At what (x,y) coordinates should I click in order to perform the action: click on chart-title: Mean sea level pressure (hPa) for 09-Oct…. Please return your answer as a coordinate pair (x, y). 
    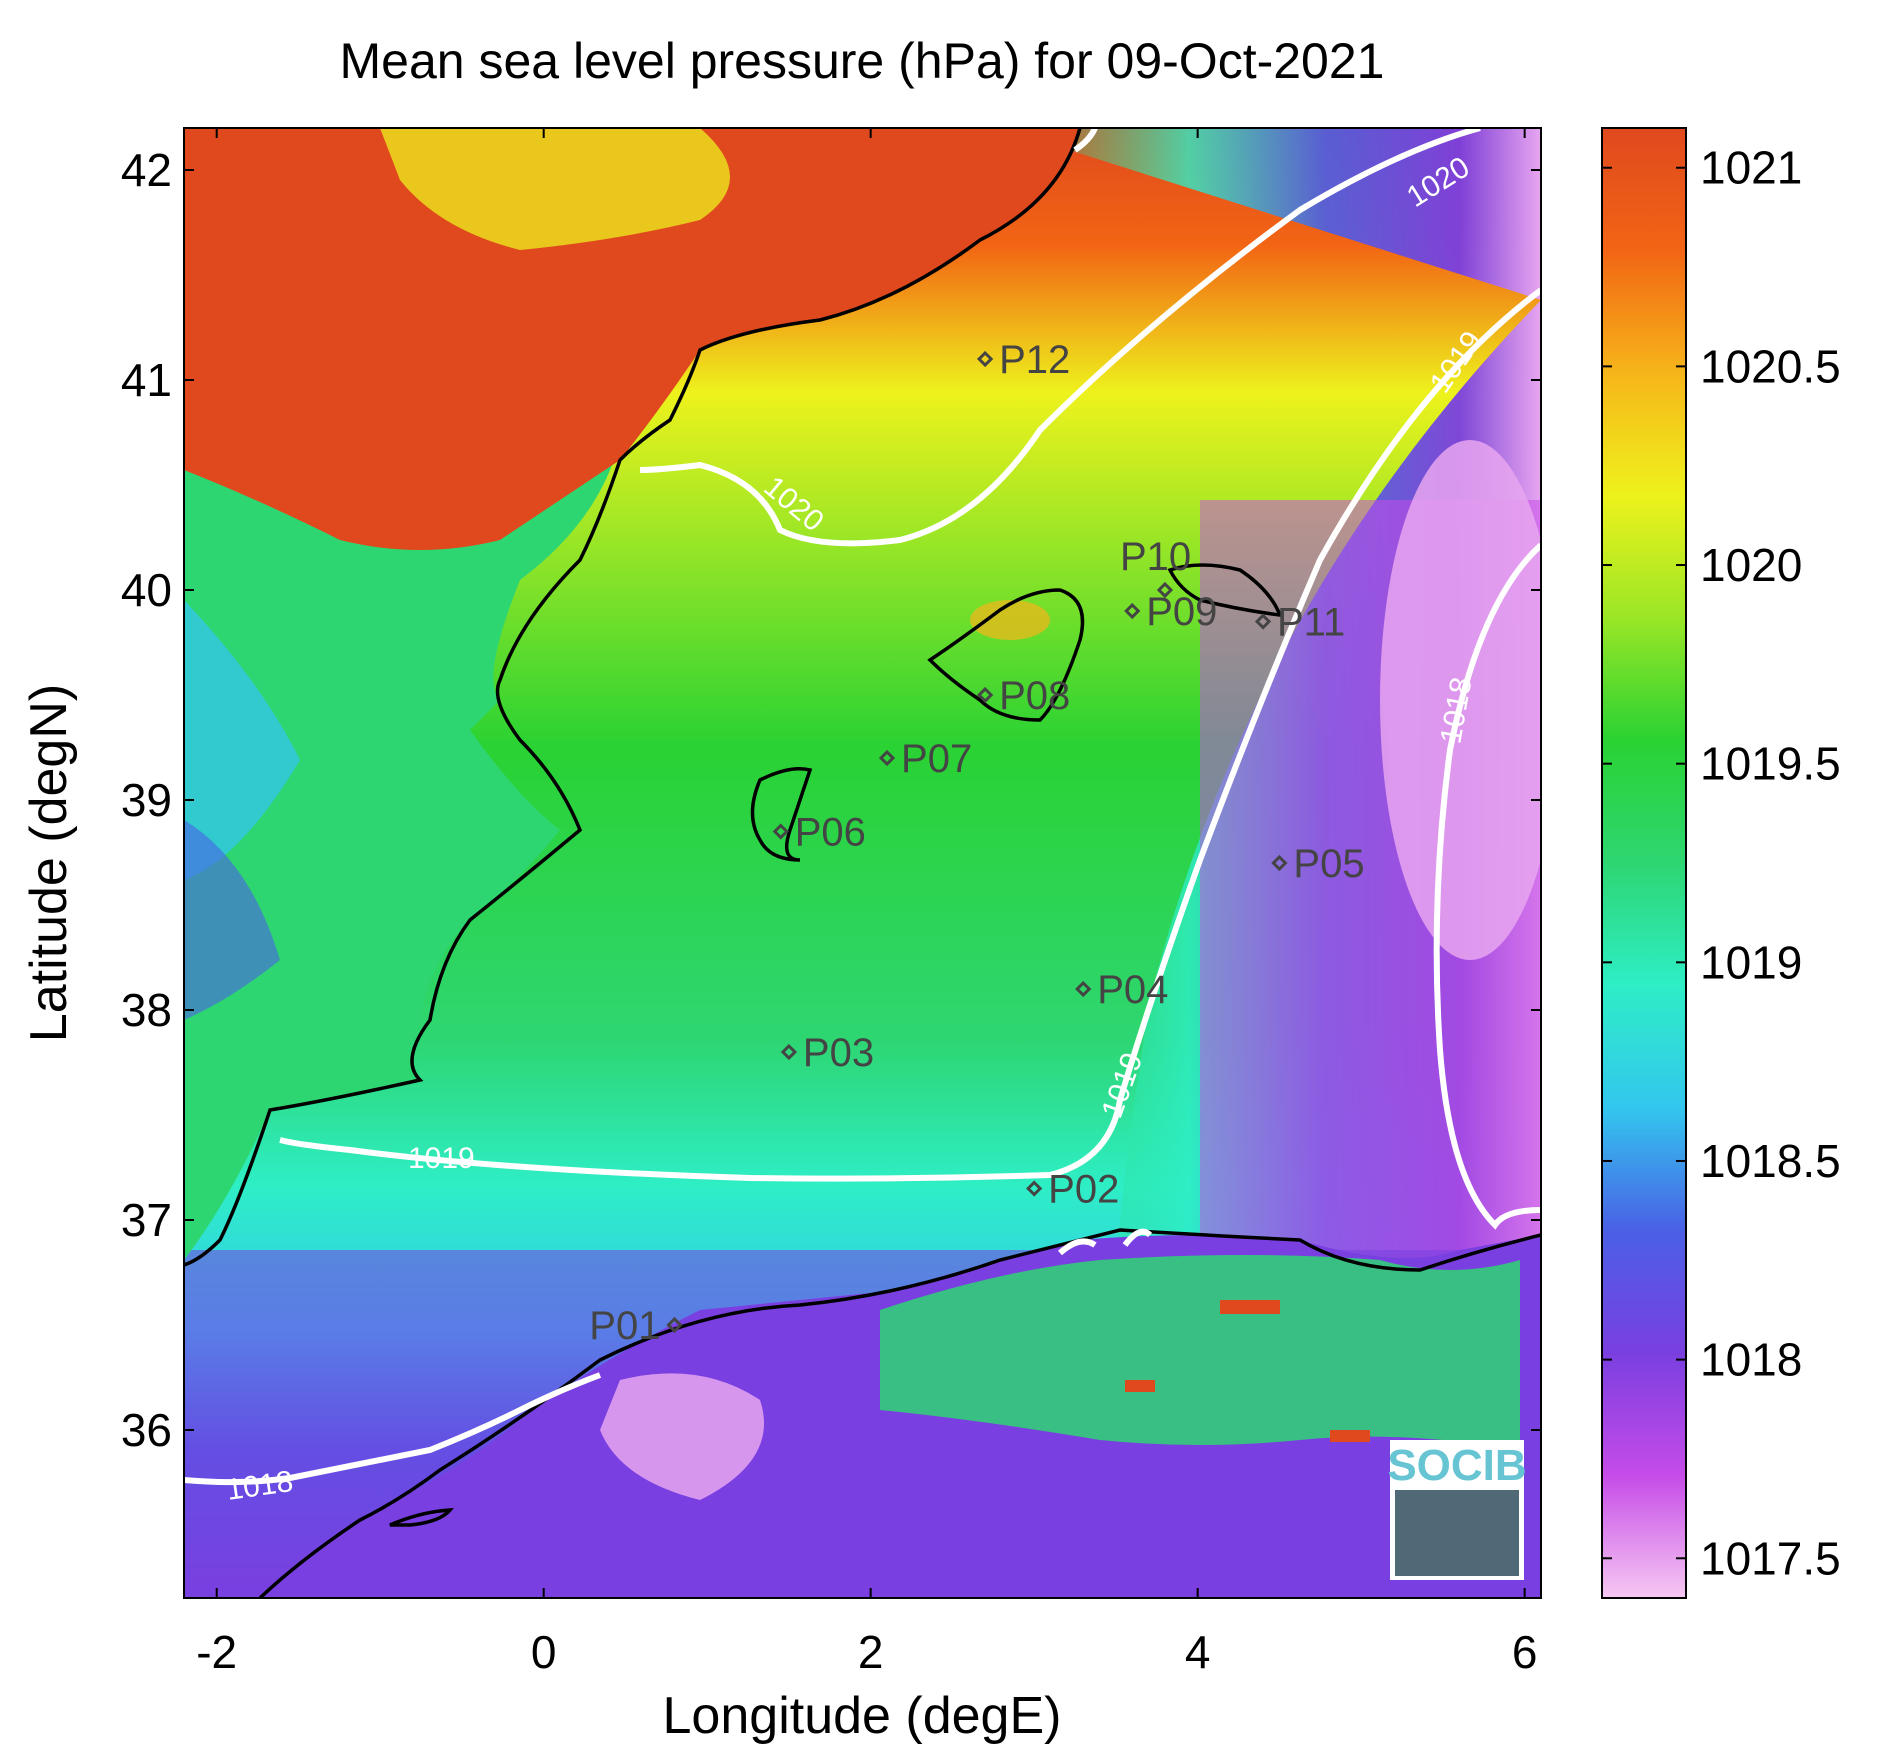
    Looking at the image, I should click on (862, 61).